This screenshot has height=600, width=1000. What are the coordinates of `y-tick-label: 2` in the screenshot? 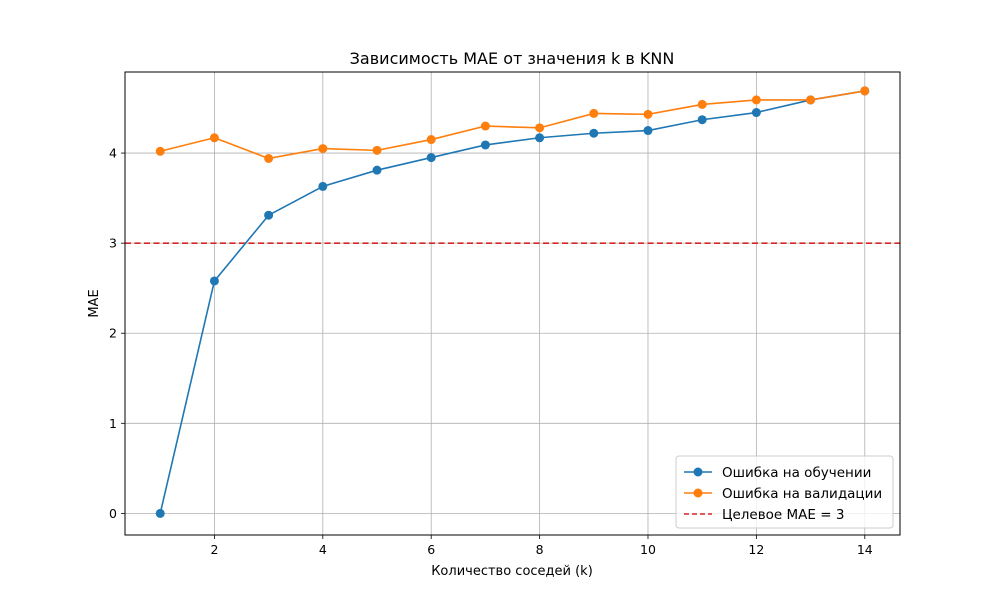 It's located at (113, 333).